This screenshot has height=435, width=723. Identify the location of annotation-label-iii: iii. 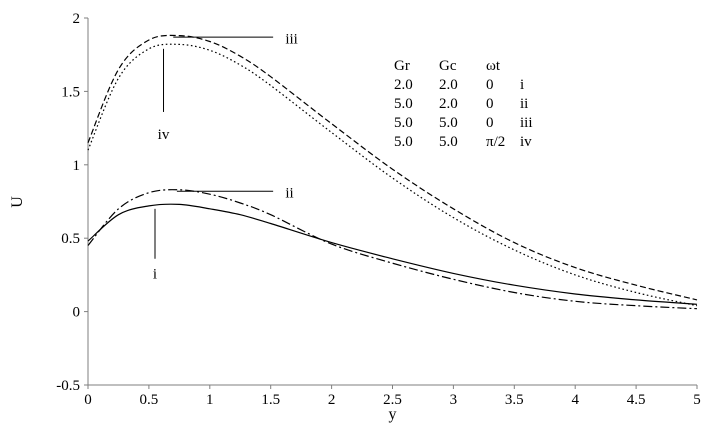
(291, 40).